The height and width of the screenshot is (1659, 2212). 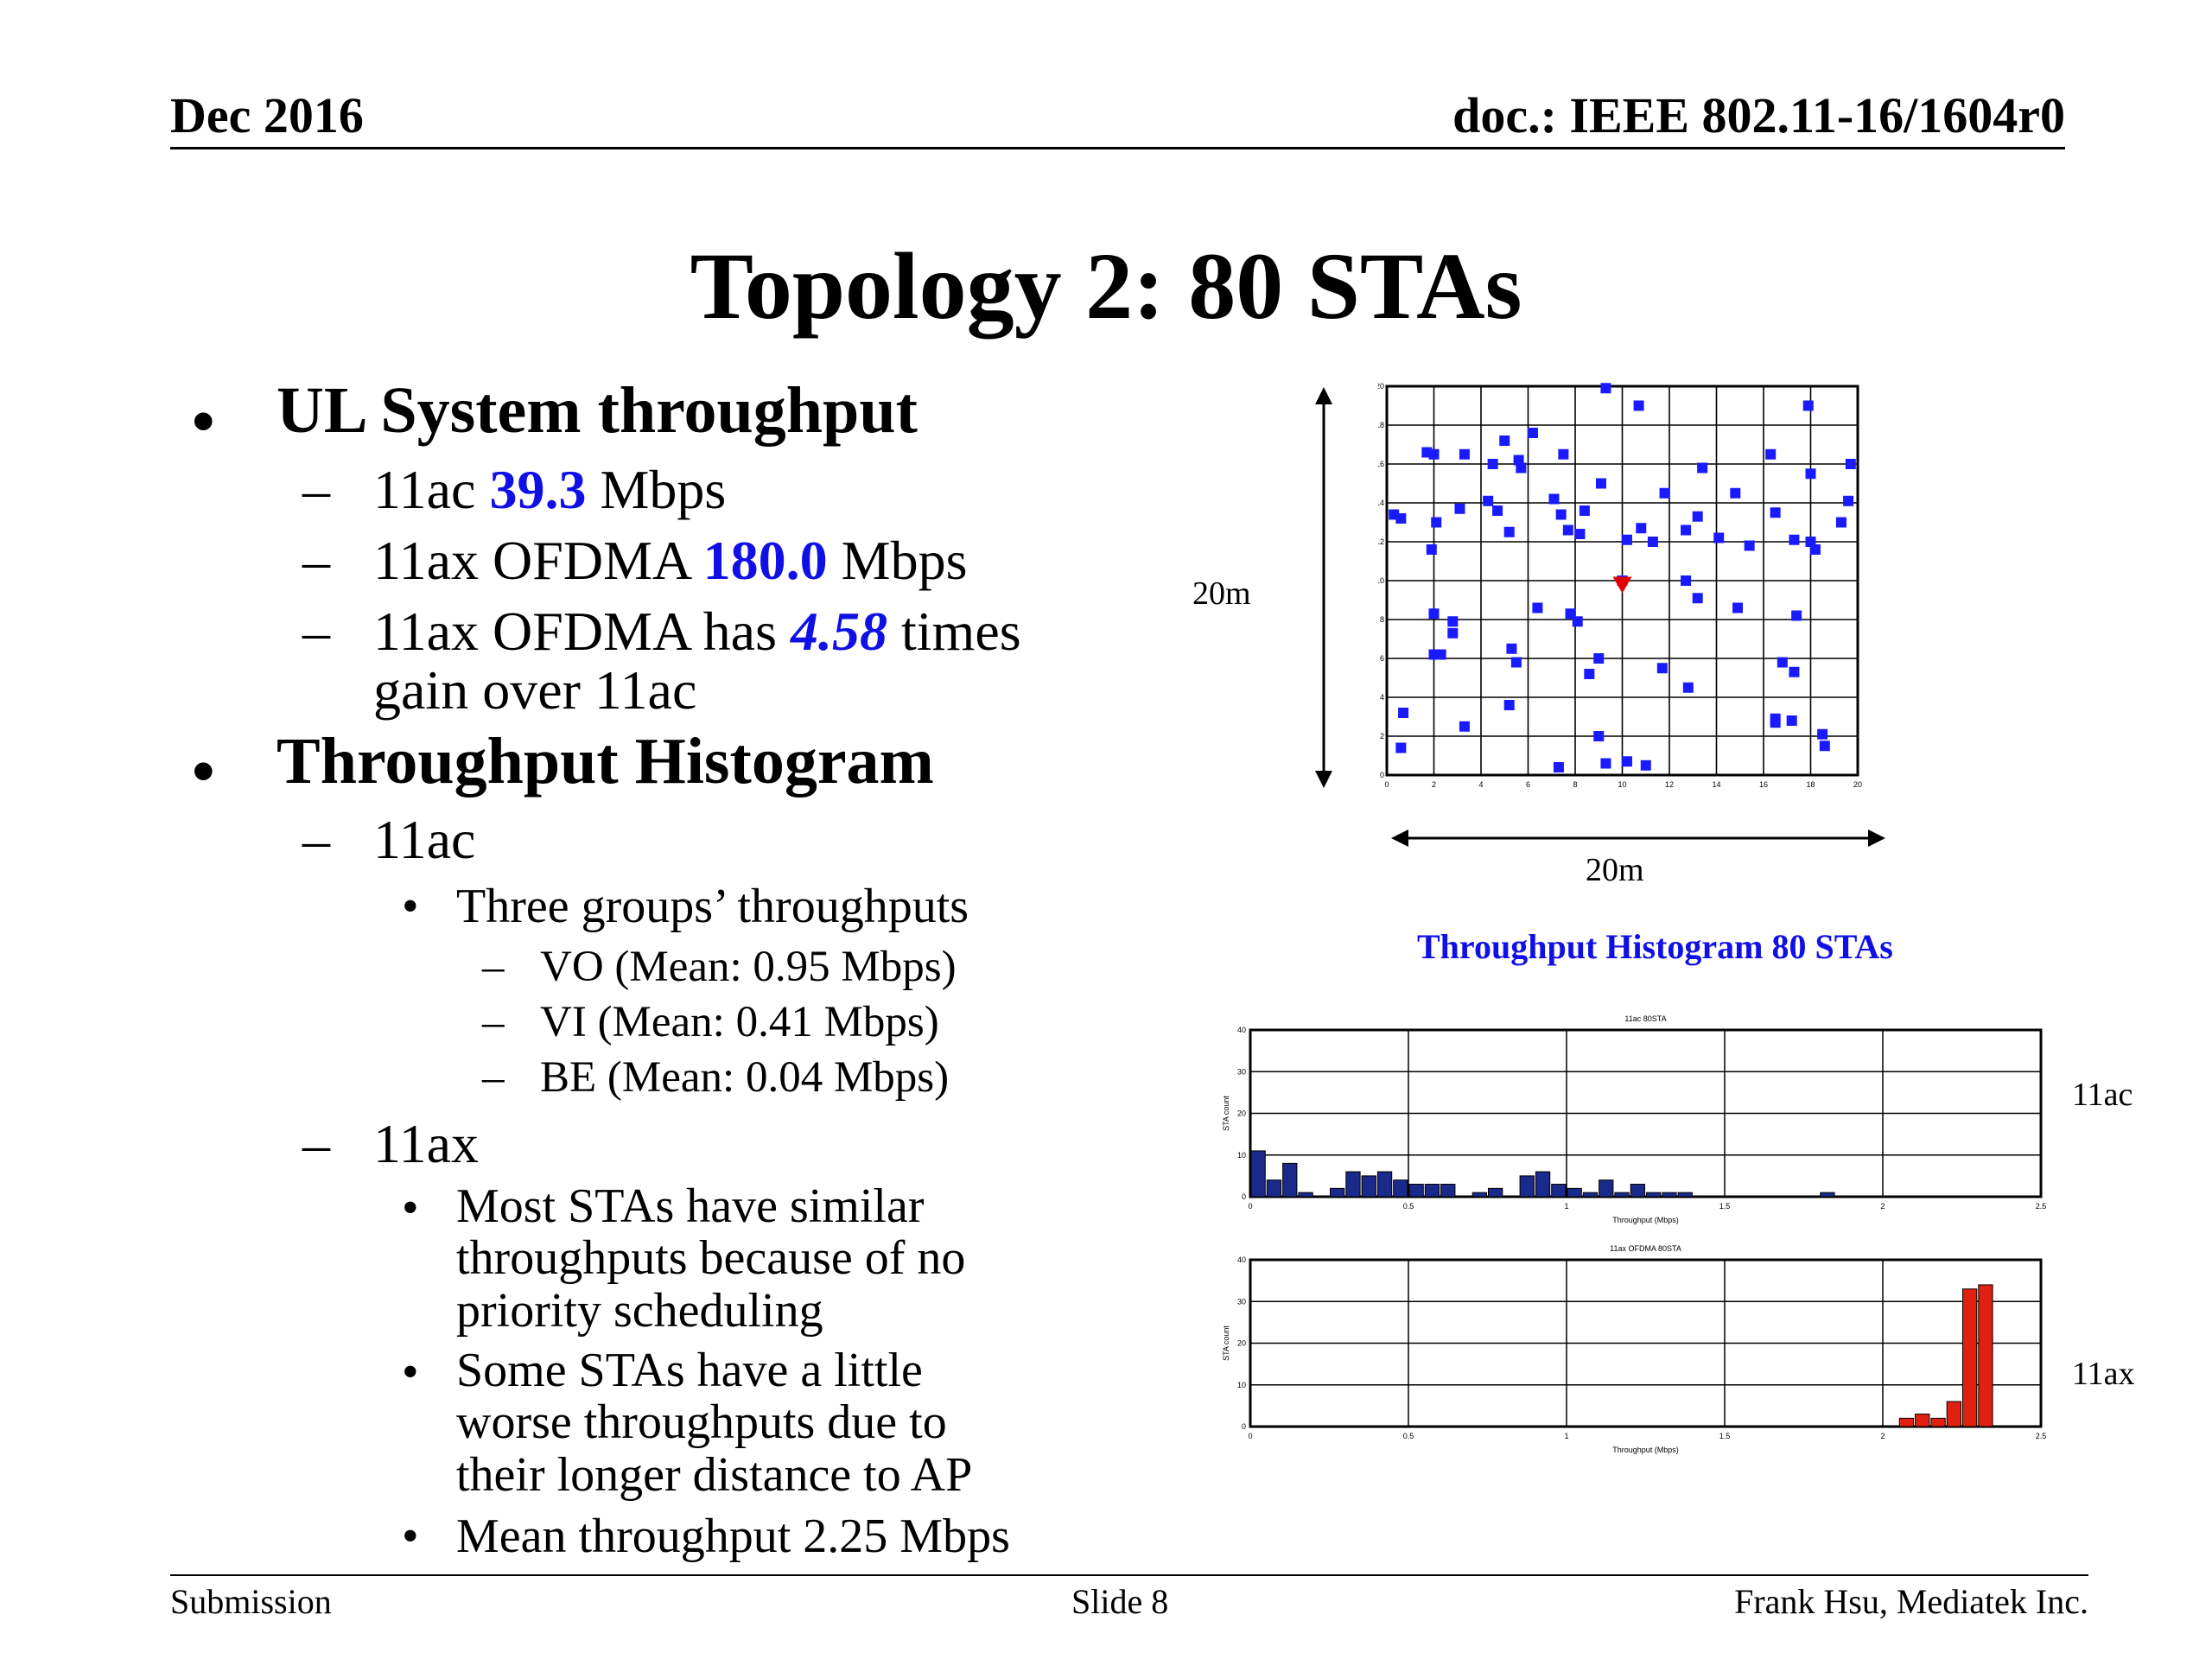 What do you see at coordinates (748, 967) in the screenshot?
I see `bullet-vo: VO (Mean: 0.95 Mbps)` at bounding box center [748, 967].